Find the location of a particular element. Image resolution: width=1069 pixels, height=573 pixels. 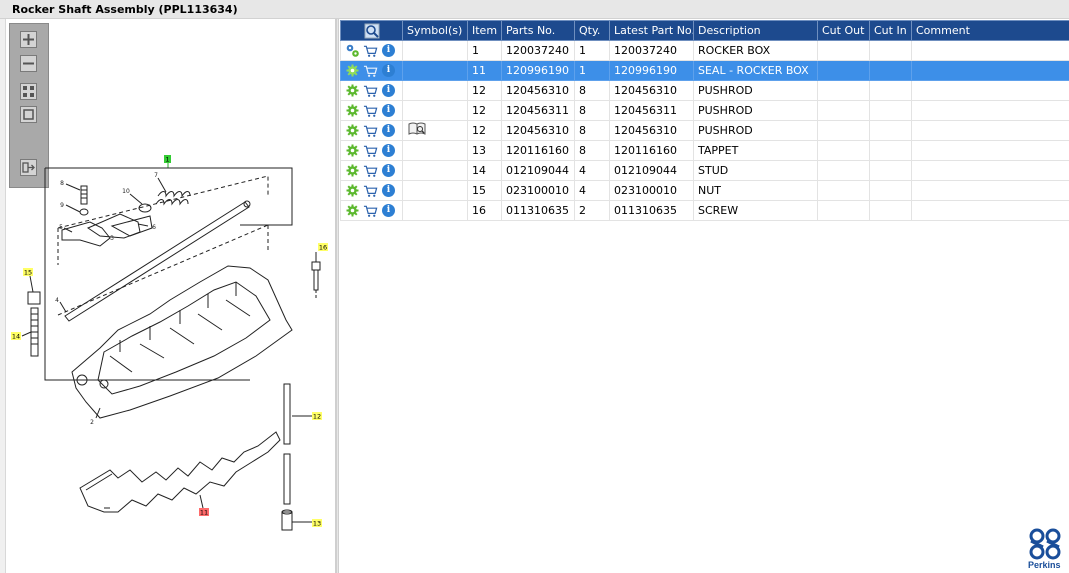

perkins-logo-icon is located at coordinates (1045, 544).